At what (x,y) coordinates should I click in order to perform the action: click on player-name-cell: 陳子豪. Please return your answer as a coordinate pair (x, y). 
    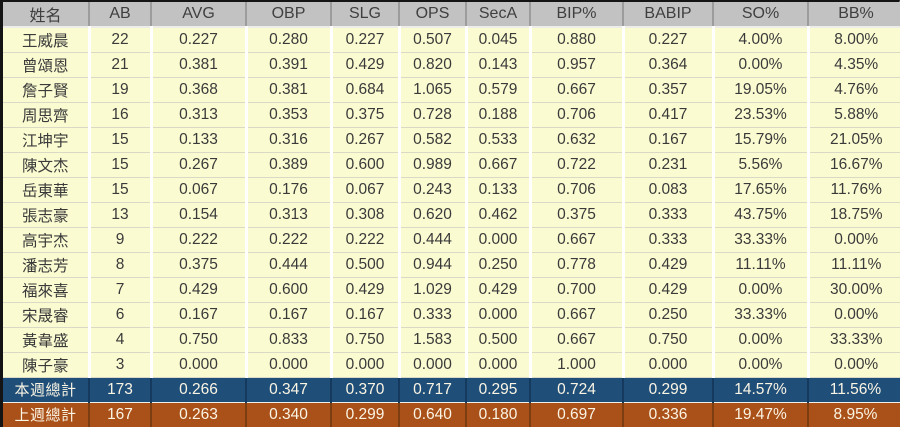
    Looking at the image, I should click on (47, 365).